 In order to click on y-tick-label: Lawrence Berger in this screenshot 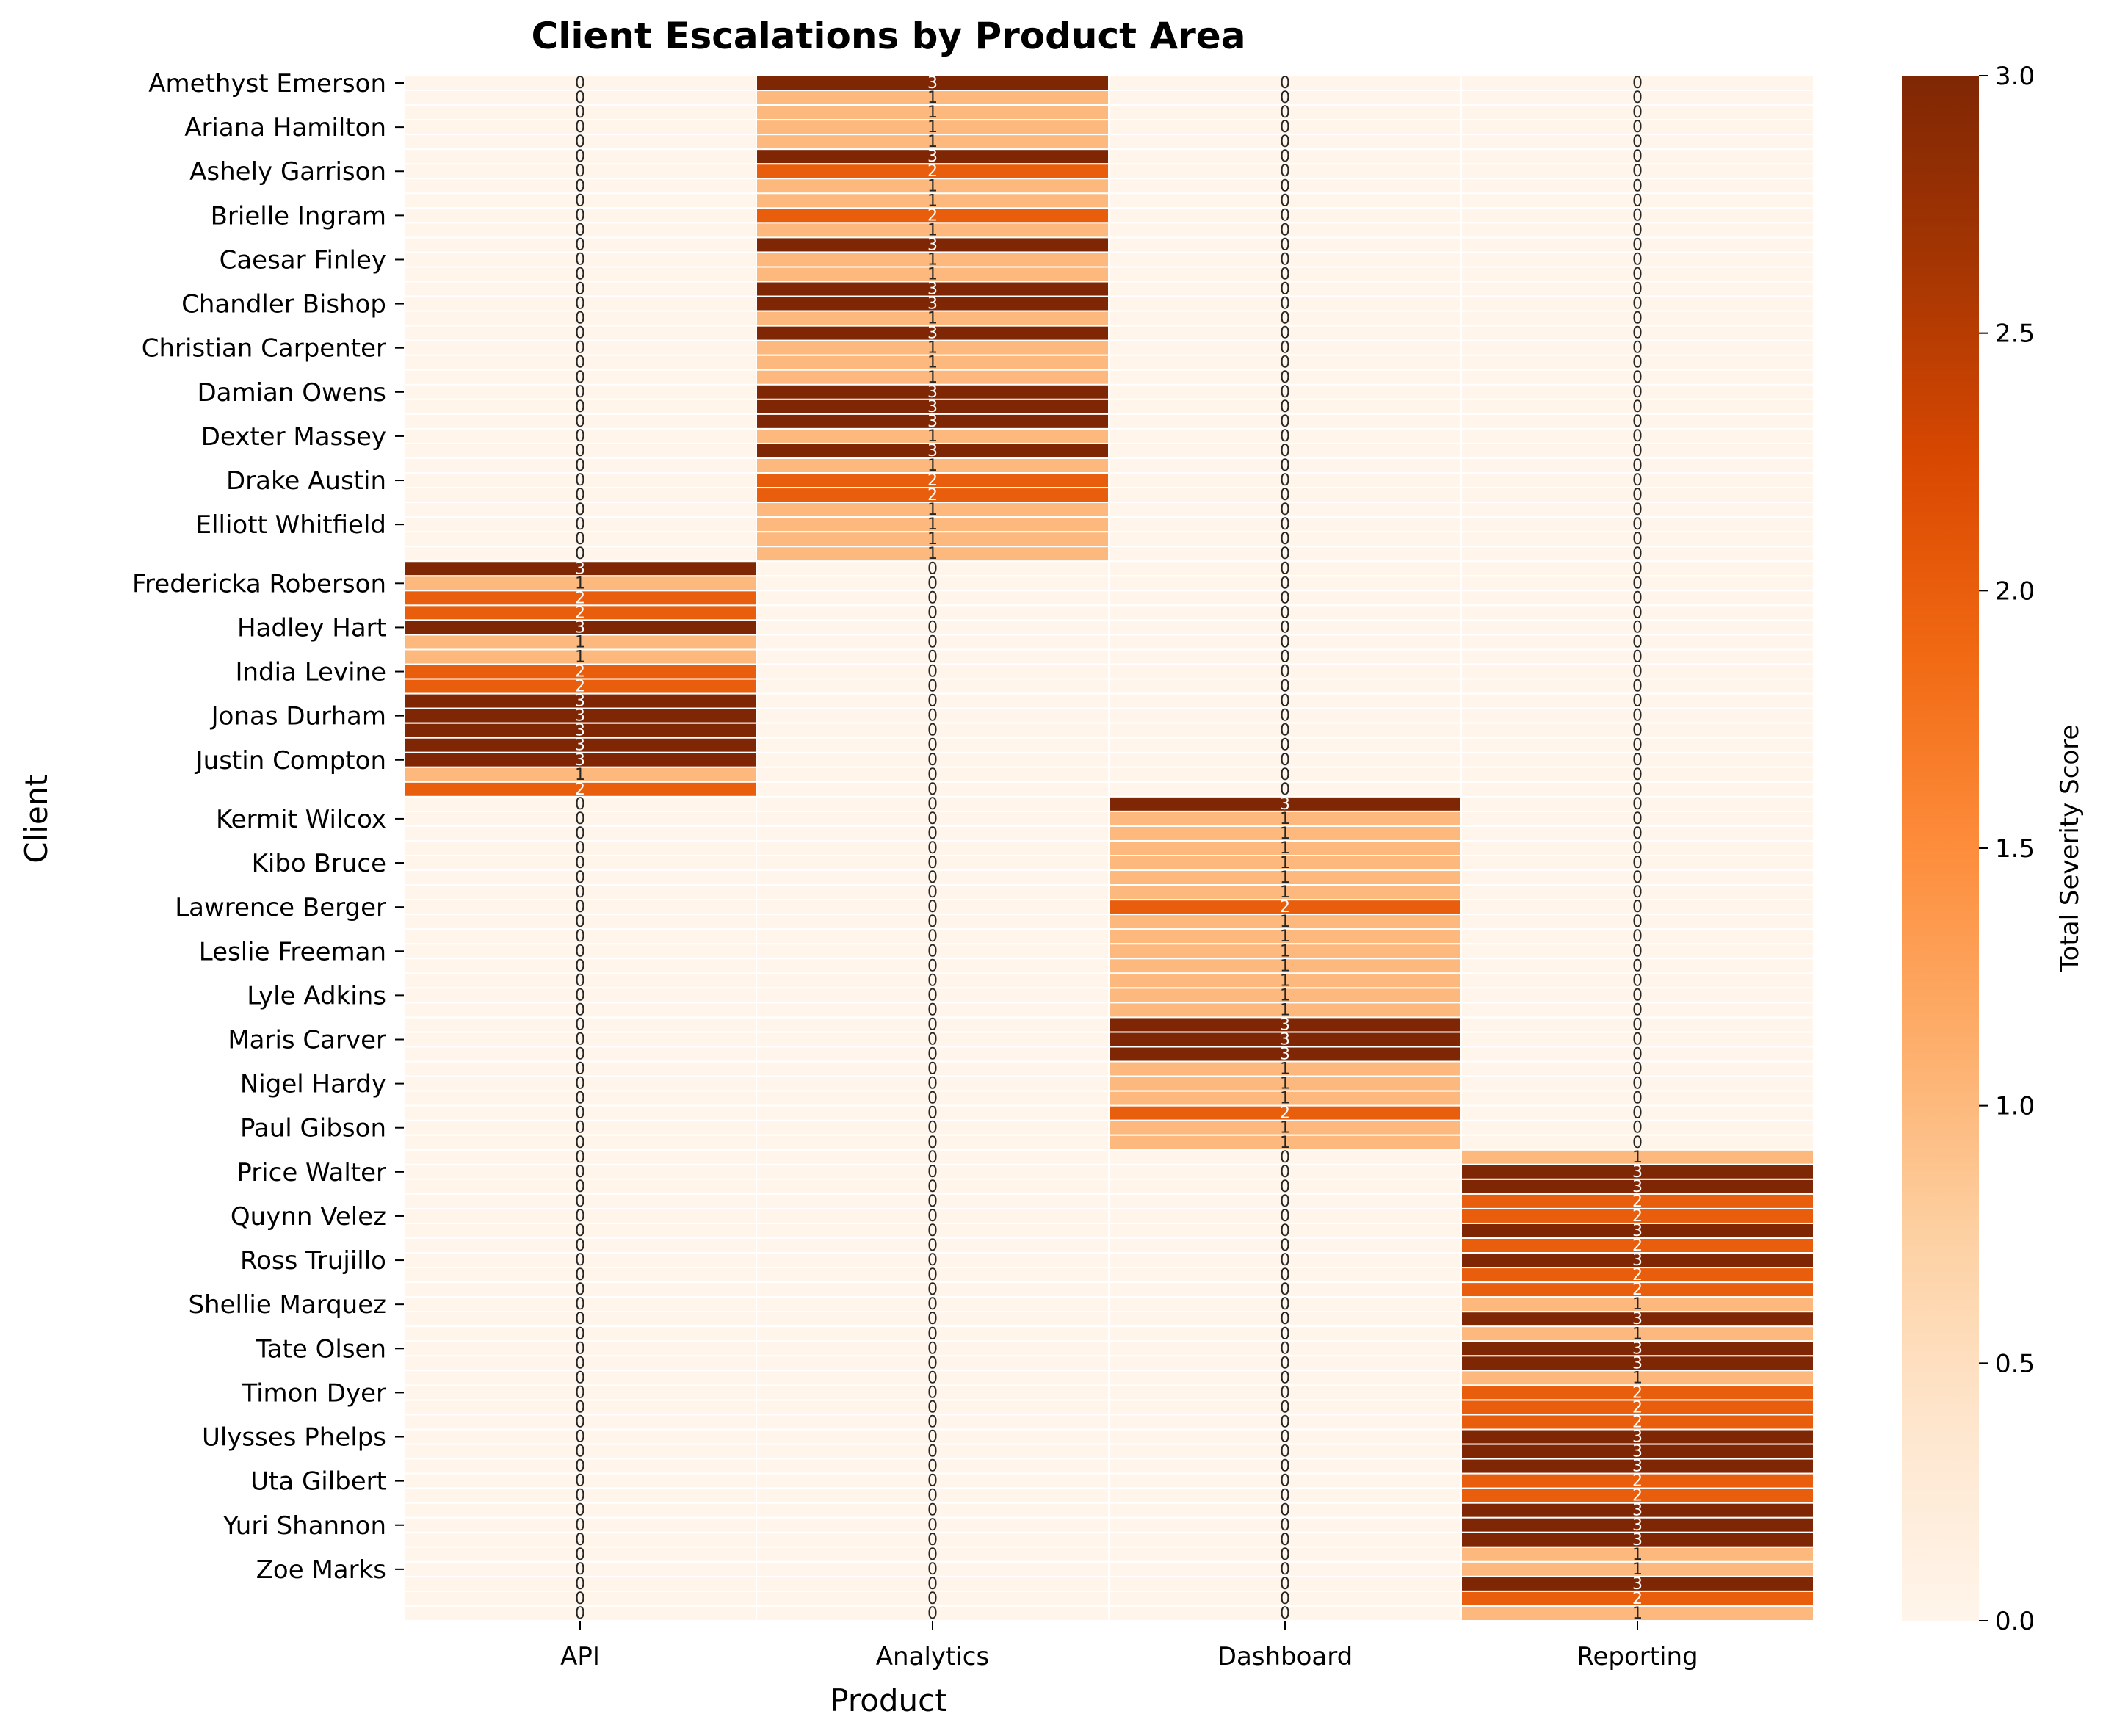, I will do `click(280, 907)`.